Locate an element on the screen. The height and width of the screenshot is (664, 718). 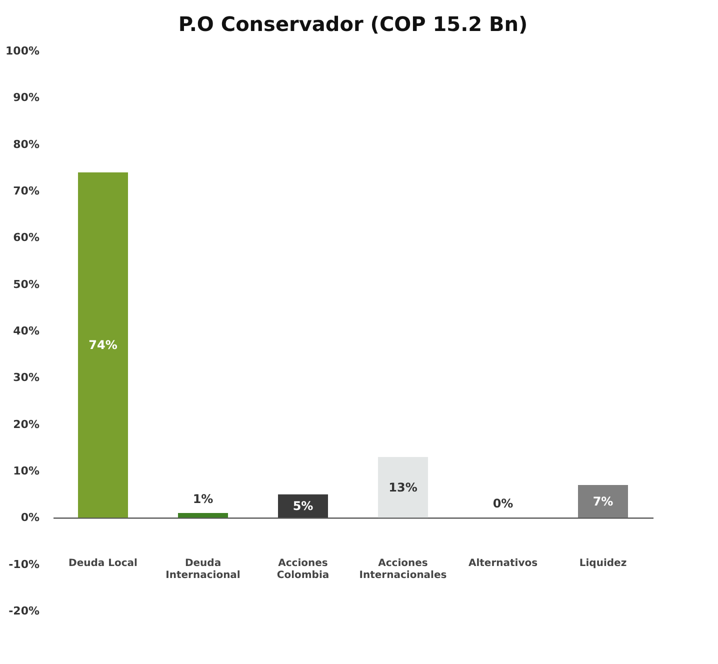
y-tick-label: -10% is located at coordinates (24, 564).